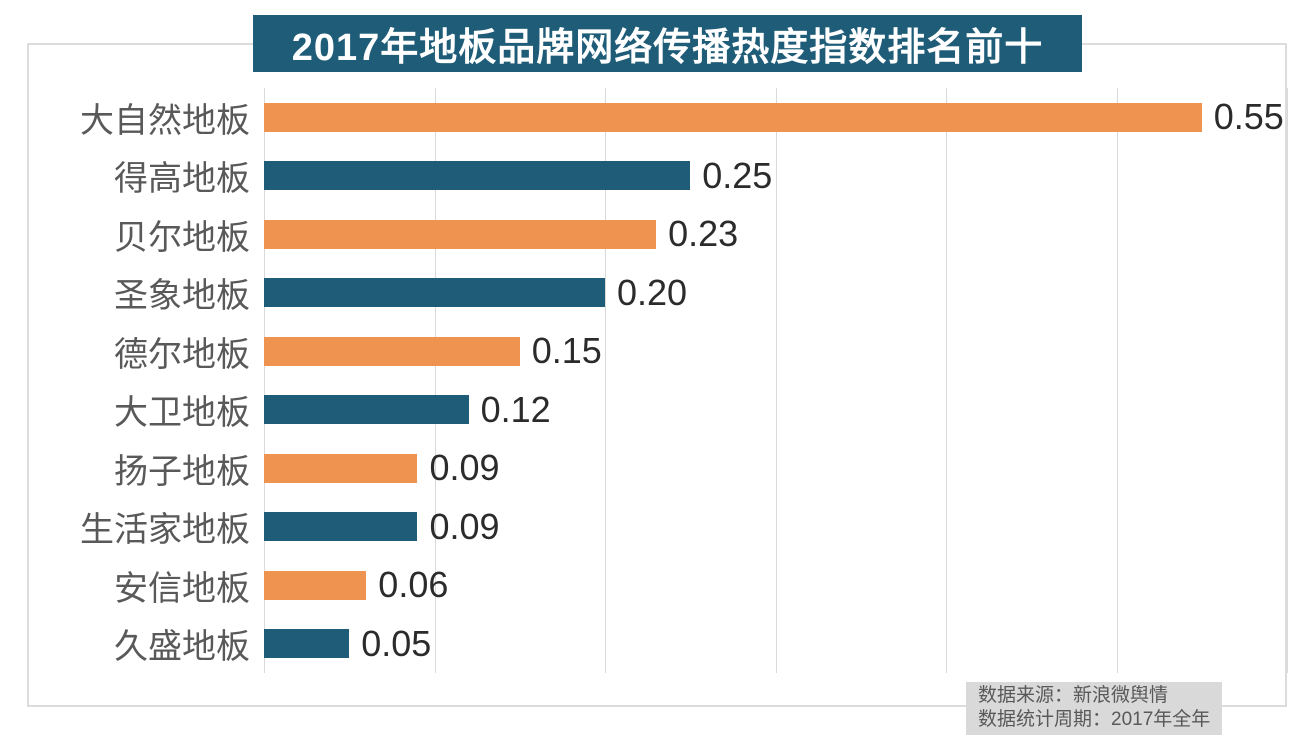  What do you see at coordinates (657, 468) in the screenshot?
I see `bar-row: 扬子地板 0.09` at bounding box center [657, 468].